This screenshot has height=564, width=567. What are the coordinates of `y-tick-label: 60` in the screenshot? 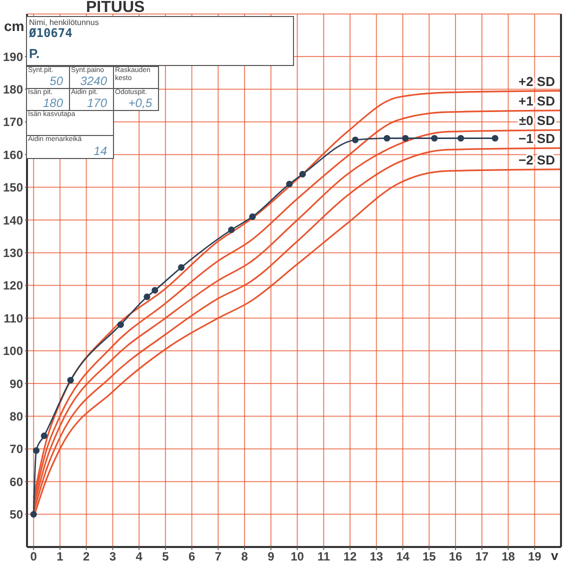 It's located at (17, 481).